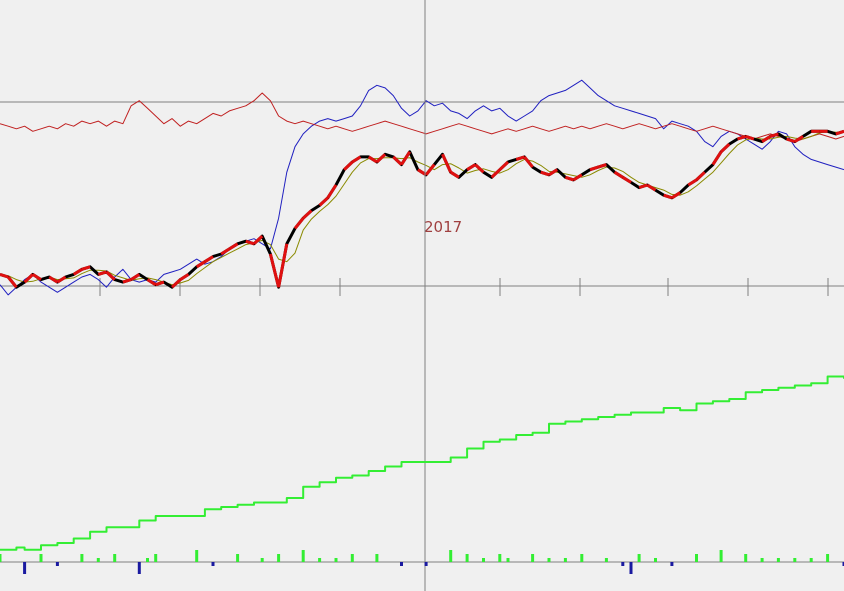 This screenshot has height=591, width=844. What do you see at coordinates (464, 287) in the screenshot?
I see `price-axis-ticks` at bounding box center [464, 287].